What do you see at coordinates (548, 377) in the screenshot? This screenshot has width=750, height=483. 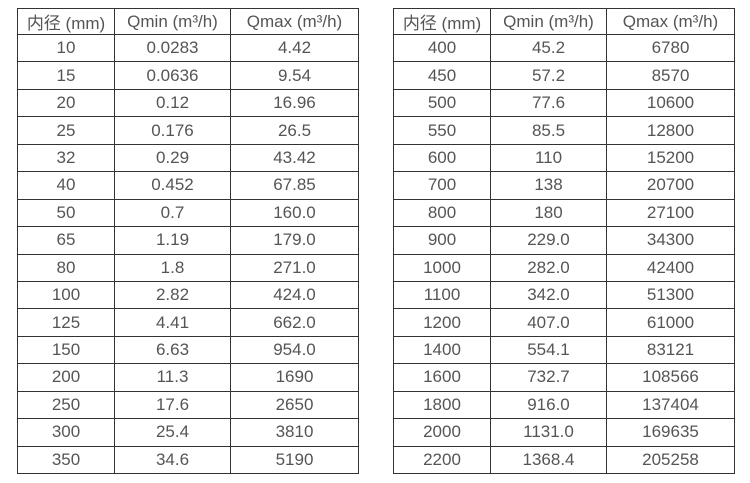 I see `table-cell: 732.7` at bounding box center [548, 377].